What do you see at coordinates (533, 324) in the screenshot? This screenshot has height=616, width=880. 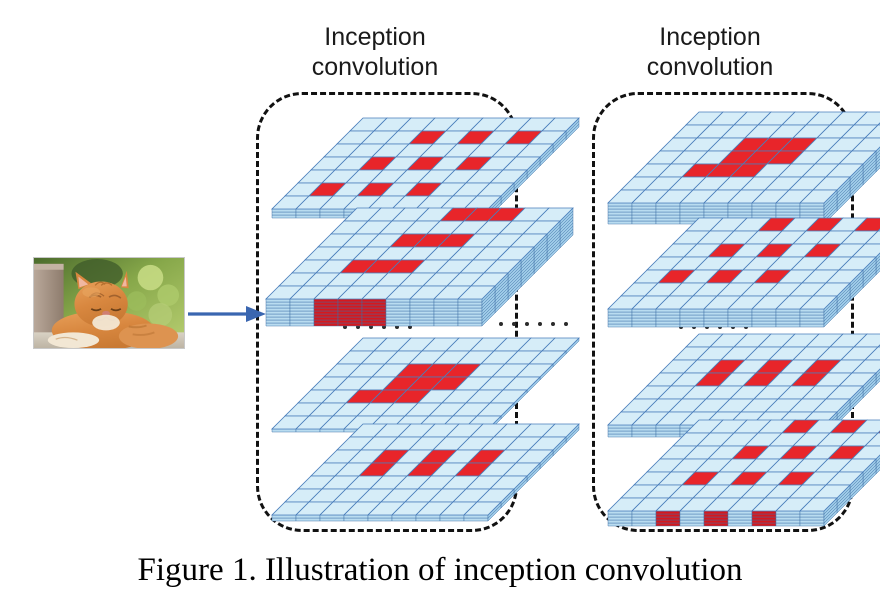 I see `ellipsis-middle` at bounding box center [533, 324].